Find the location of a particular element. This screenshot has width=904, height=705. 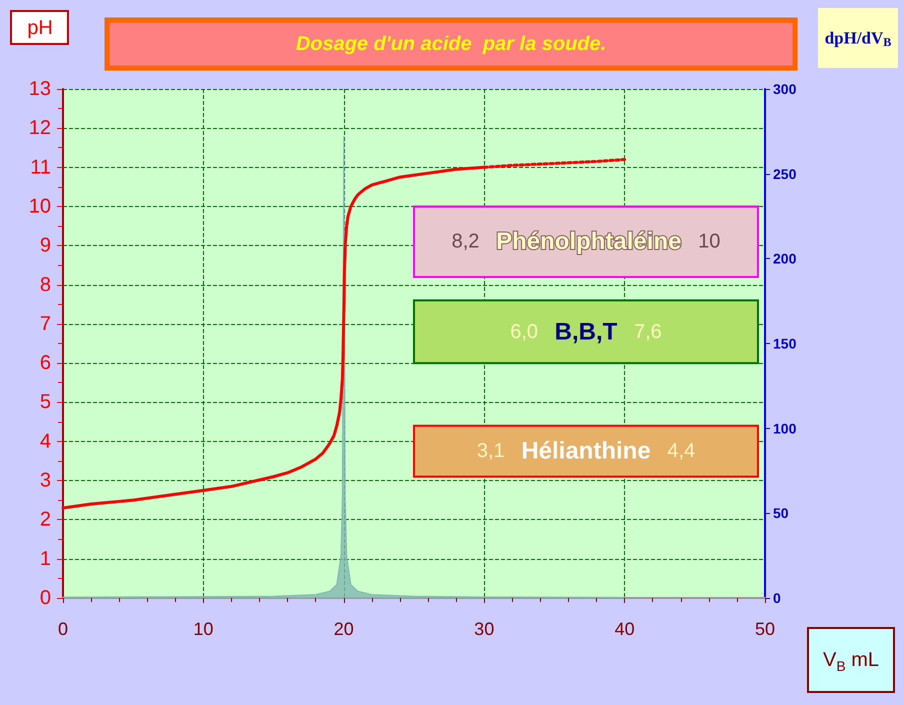

band-label: 8,2 Phénolphtaléine 10 is located at coordinates (586, 242).